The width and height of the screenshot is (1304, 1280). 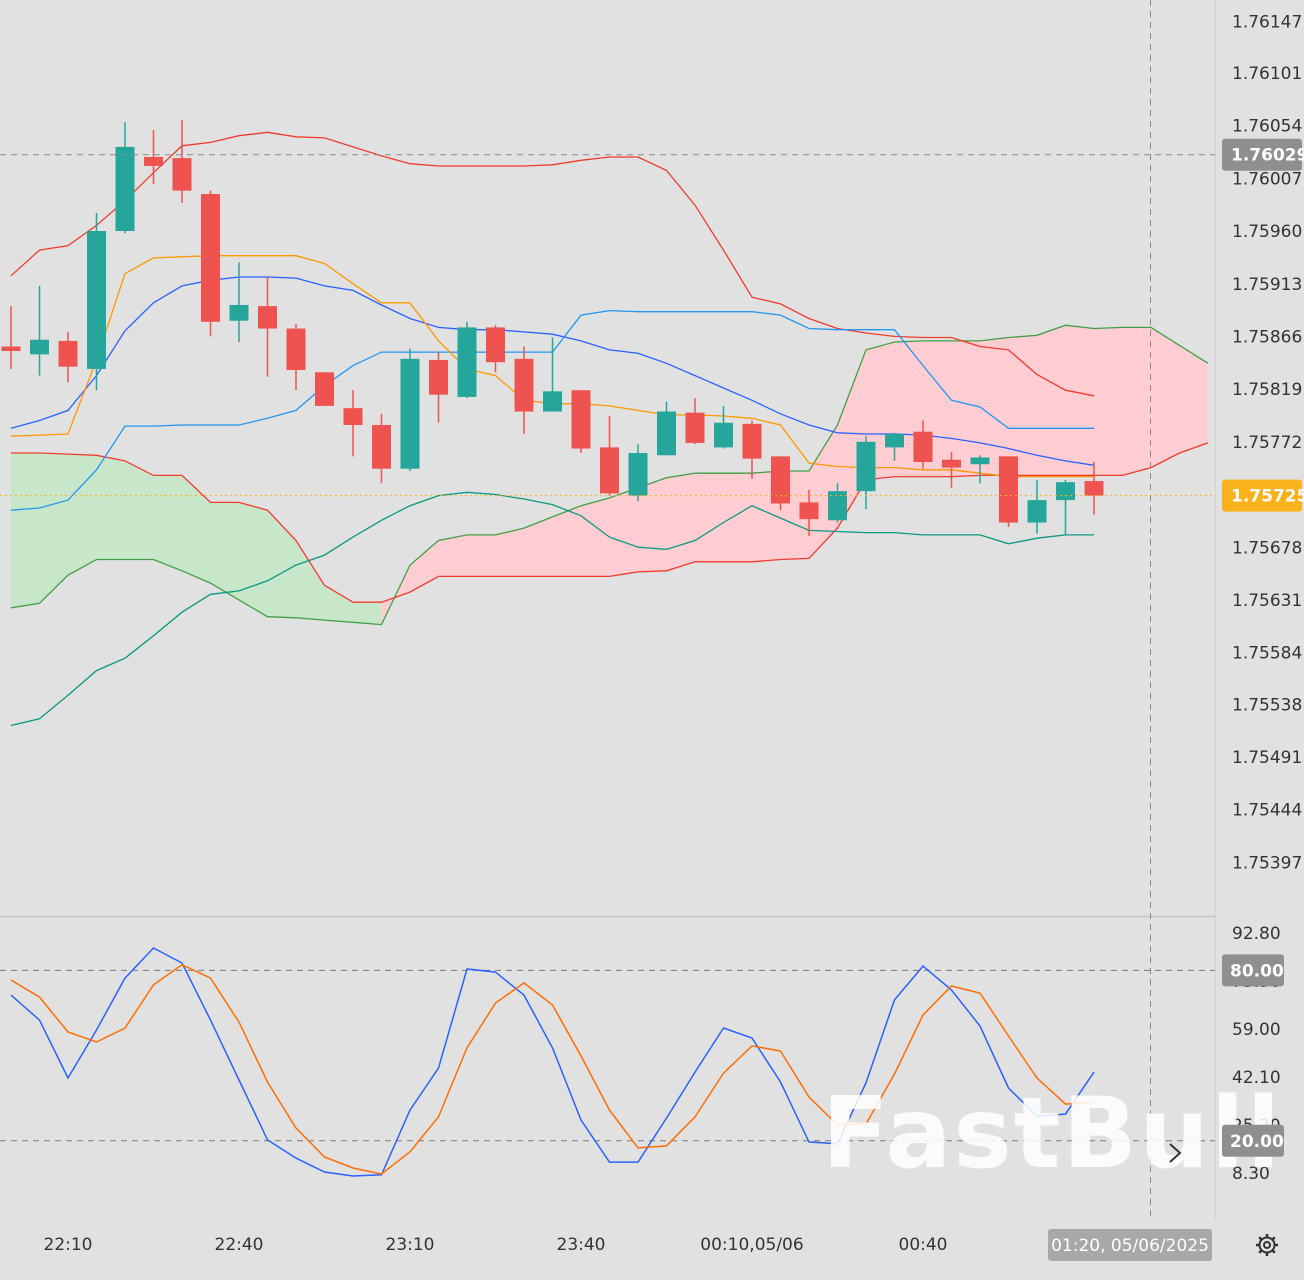 I want to click on y-tick-label: 1.75772, so click(x=1267, y=443).